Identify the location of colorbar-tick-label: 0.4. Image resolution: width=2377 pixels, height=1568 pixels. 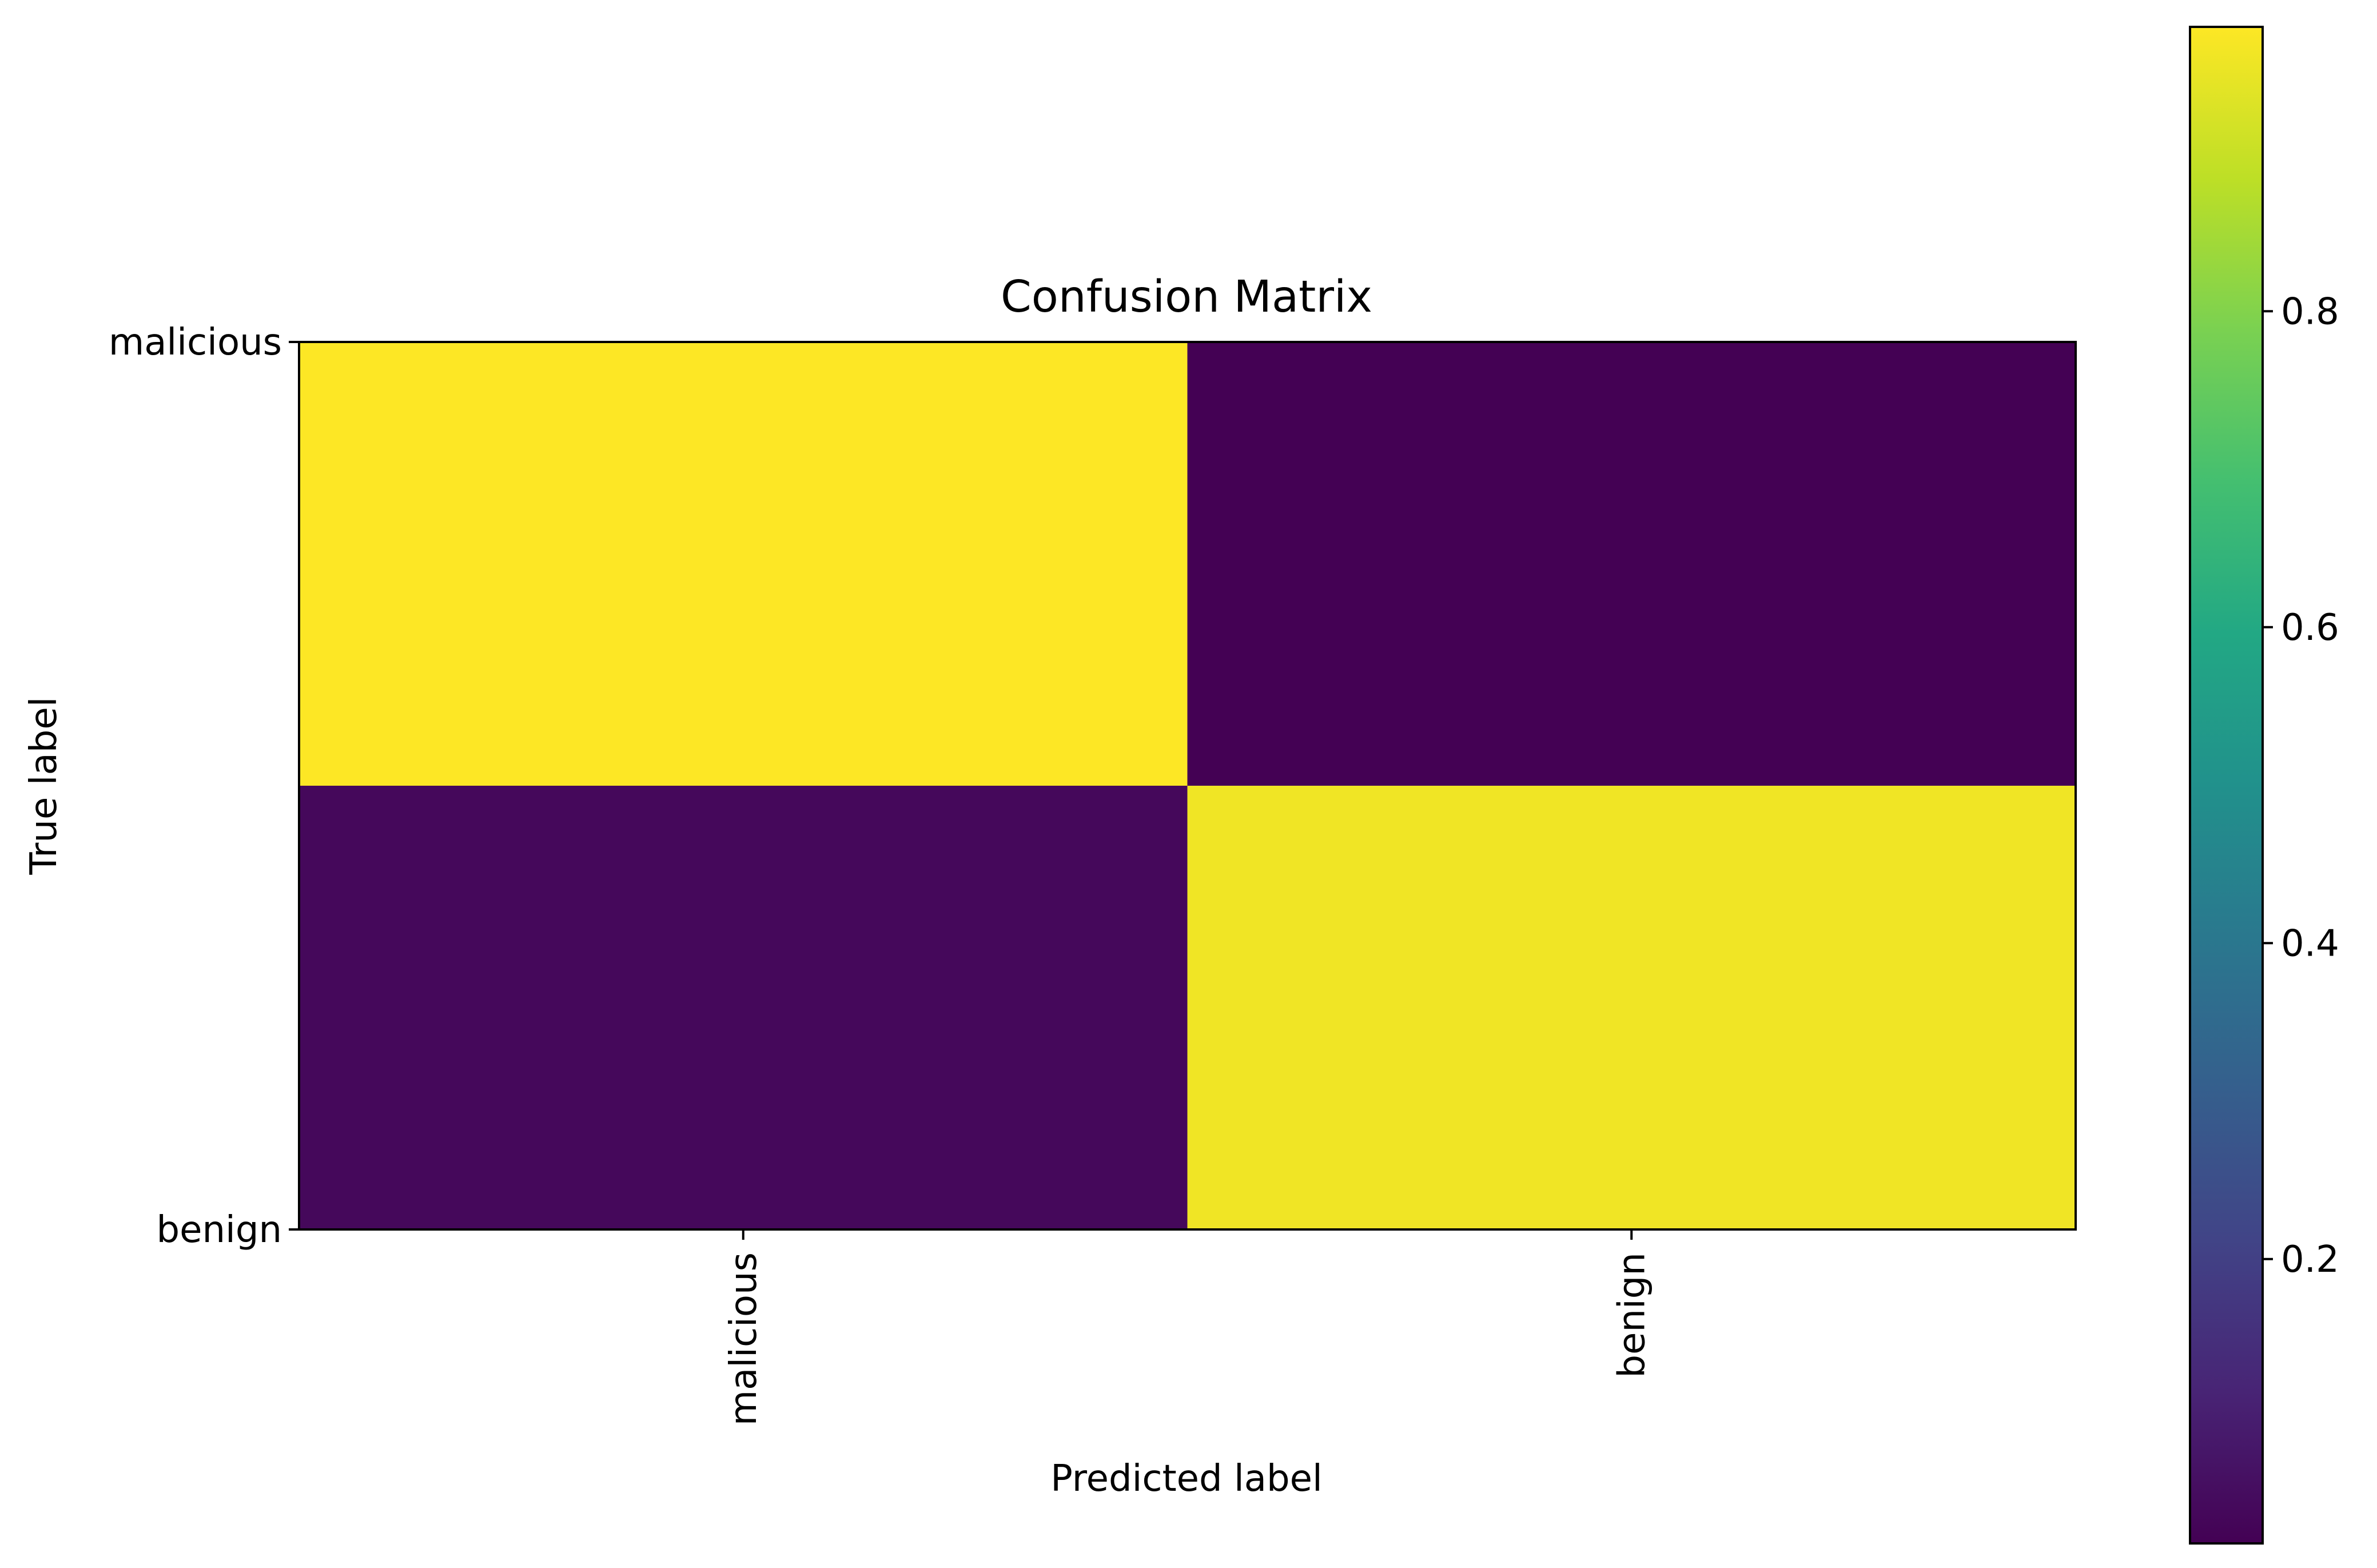
(2310, 944).